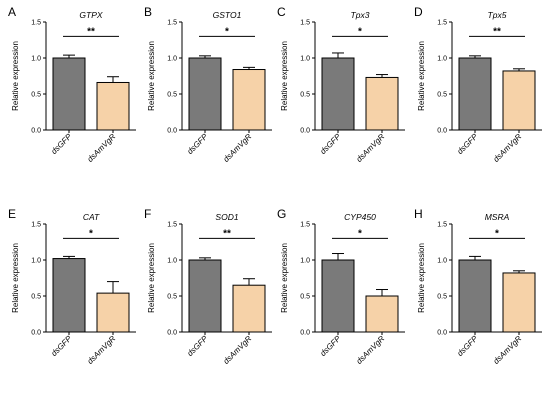 Image resolution: width=550 pixels, height=408 pixels. What do you see at coordinates (360, 217) in the screenshot?
I see `gene-title: CYP450` at bounding box center [360, 217].